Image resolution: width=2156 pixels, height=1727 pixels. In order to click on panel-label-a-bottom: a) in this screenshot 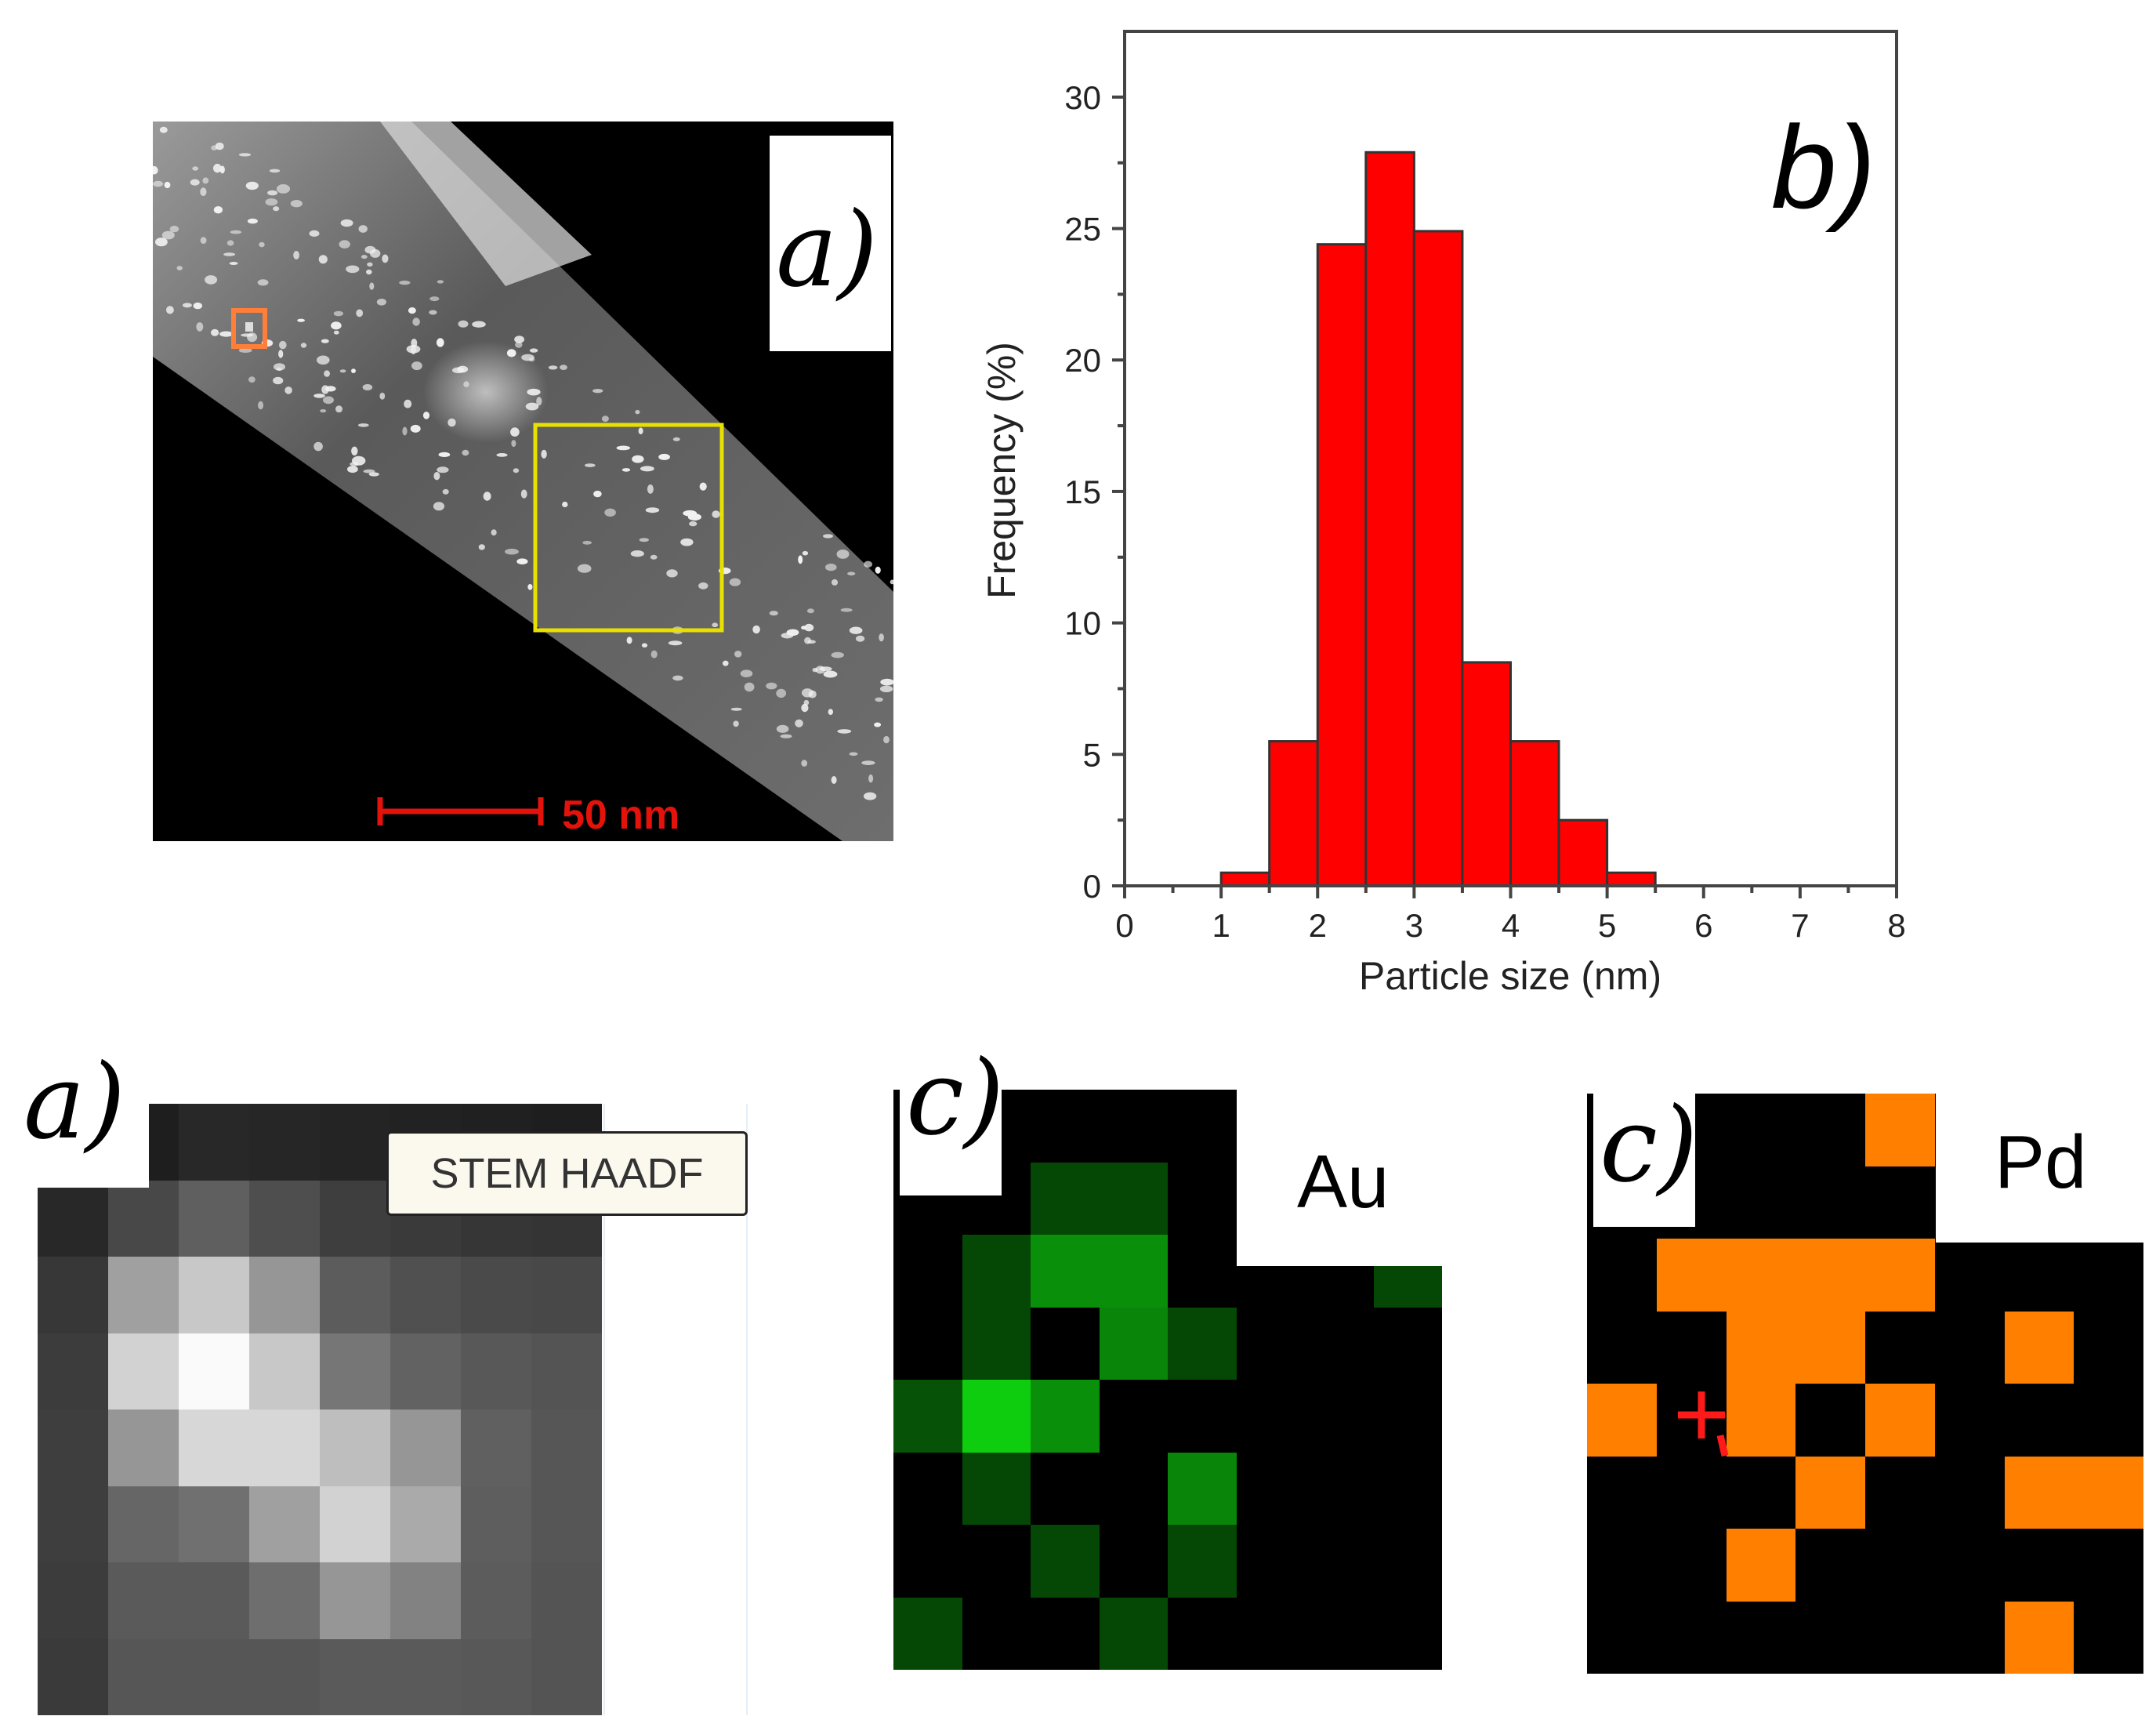, I will do `click(74, 1111)`.